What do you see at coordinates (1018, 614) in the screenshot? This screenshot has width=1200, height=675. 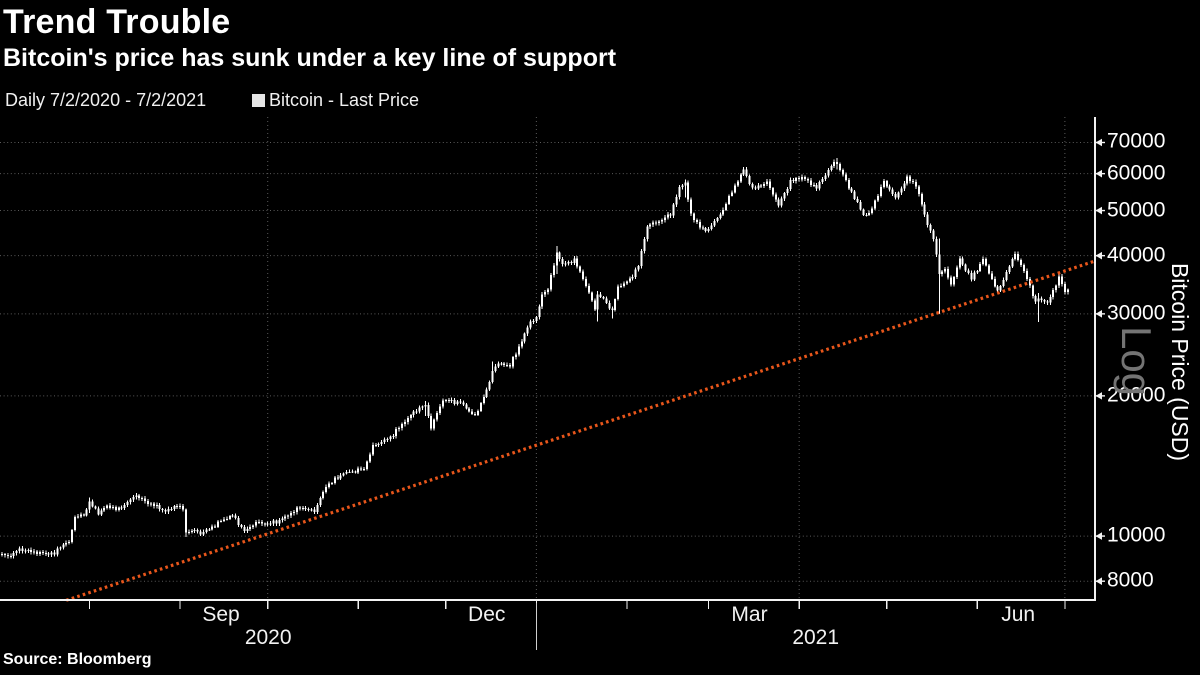 I see `x-axis-month-label: Jun` at bounding box center [1018, 614].